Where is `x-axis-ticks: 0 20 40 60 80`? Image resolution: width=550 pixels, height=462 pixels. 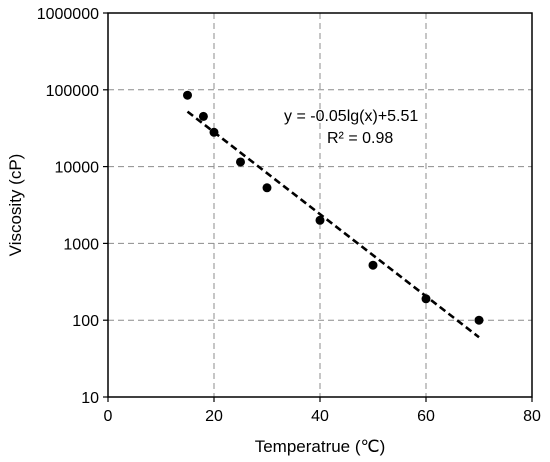
x-axis-ticks: 0 20 40 60 80 is located at coordinates (322, 411).